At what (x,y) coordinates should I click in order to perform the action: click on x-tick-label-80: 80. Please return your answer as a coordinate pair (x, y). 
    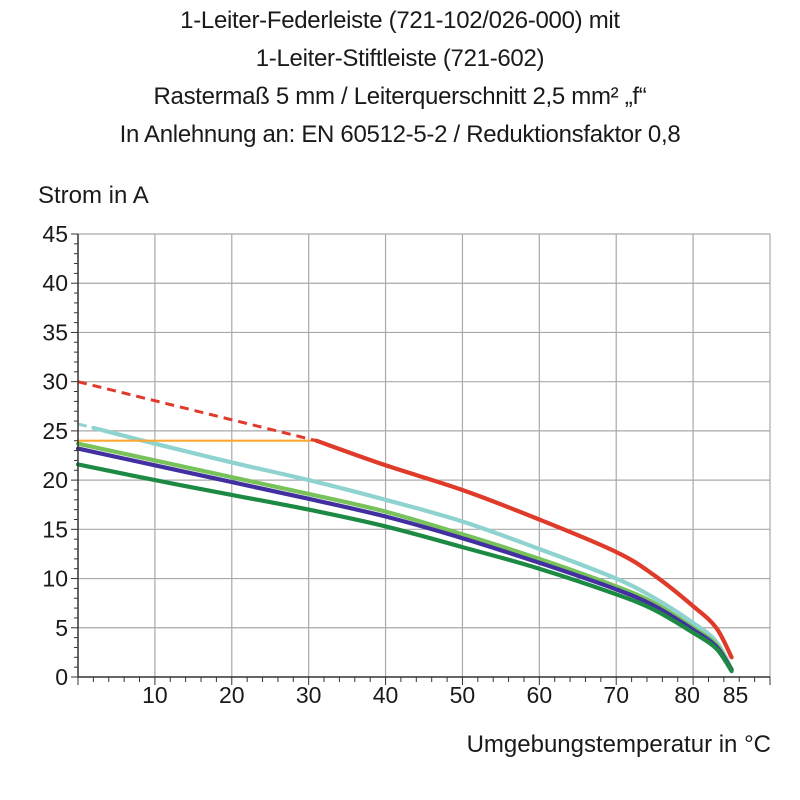
    Looking at the image, I should click on (687, 695).